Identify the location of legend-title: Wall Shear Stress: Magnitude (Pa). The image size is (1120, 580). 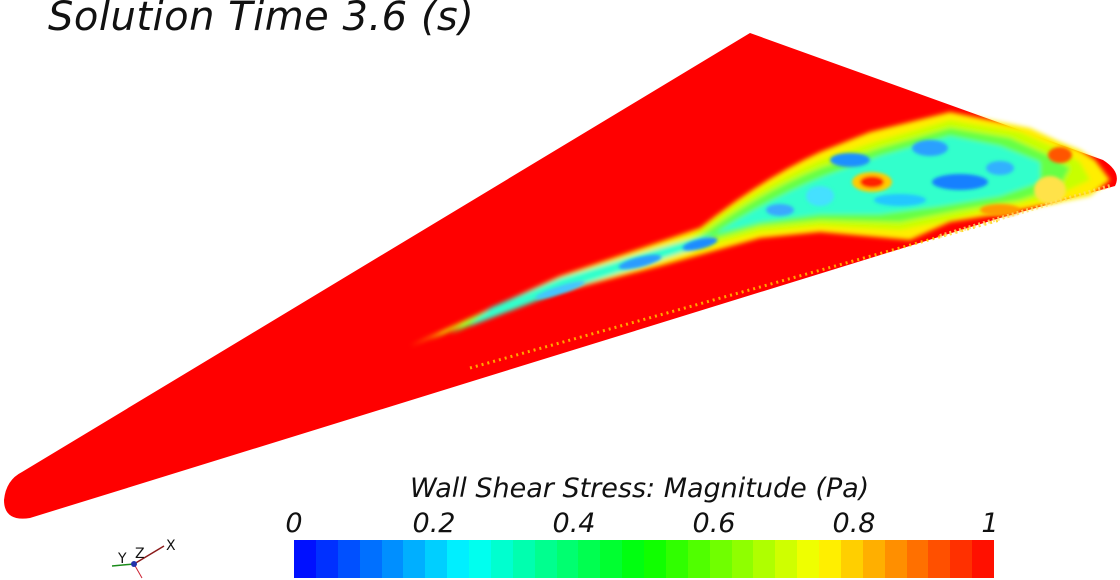
(640, 488).